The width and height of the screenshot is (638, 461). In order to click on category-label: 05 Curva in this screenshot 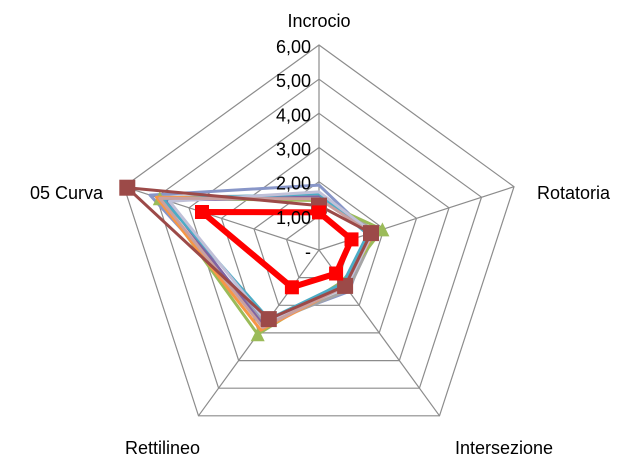, I will do `click(67, 193)`.